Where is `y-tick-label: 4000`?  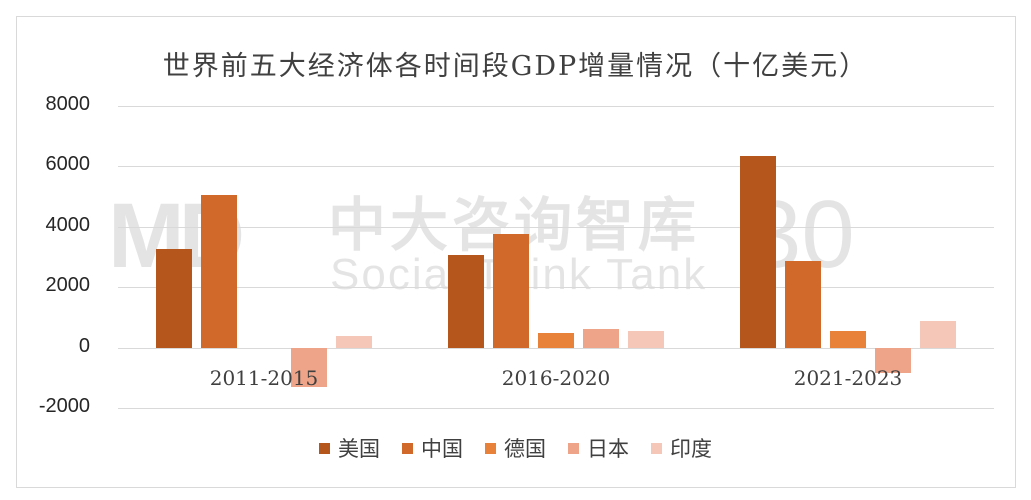 y-tick-label: 4000 is located at coordinates (68, 224).